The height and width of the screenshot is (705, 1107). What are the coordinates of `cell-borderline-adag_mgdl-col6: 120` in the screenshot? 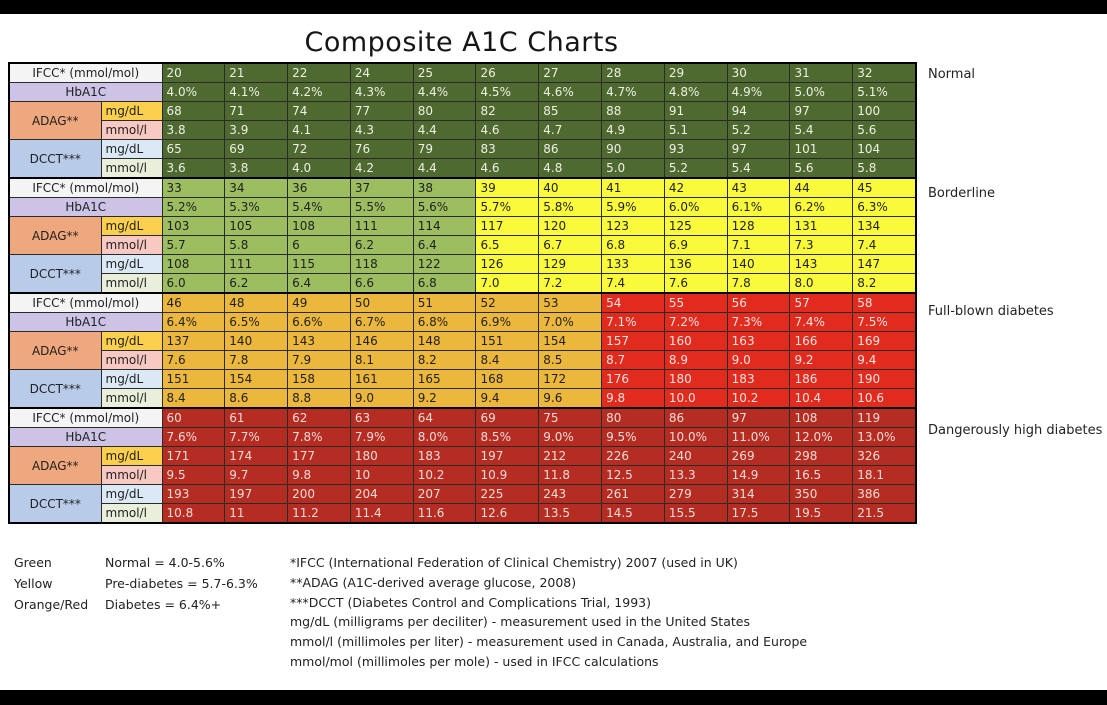 It's located at (570, 226).